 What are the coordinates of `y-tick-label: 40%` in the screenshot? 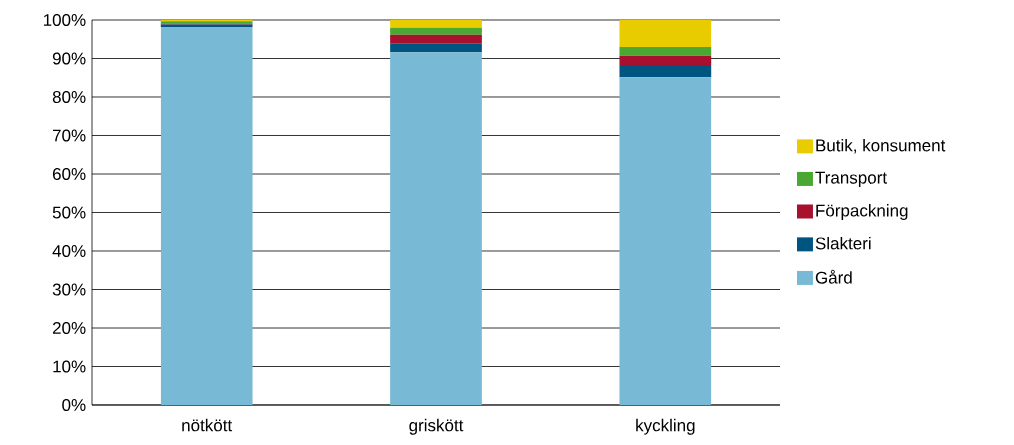 It's located at (69, 251).